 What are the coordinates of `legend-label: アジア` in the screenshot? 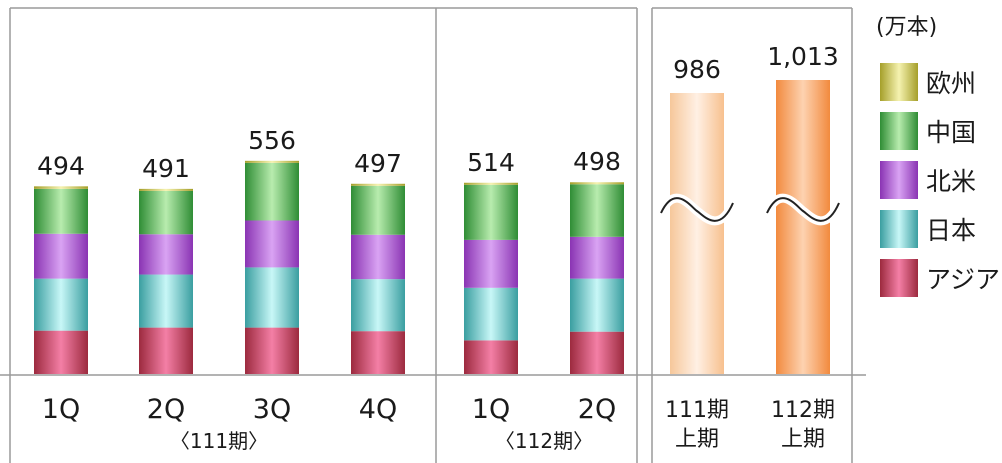 It's located at (963, 279).